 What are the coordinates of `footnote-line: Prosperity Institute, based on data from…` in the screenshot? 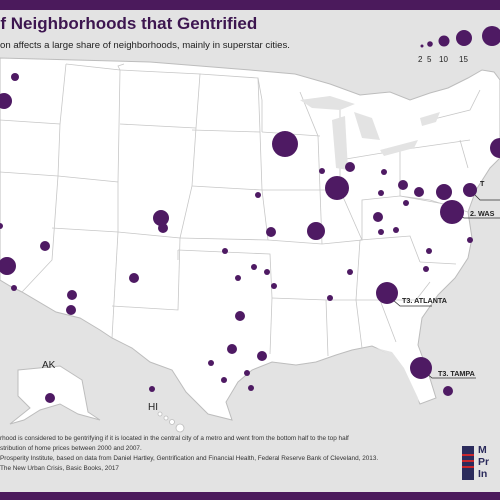 It's located at (189, 458).